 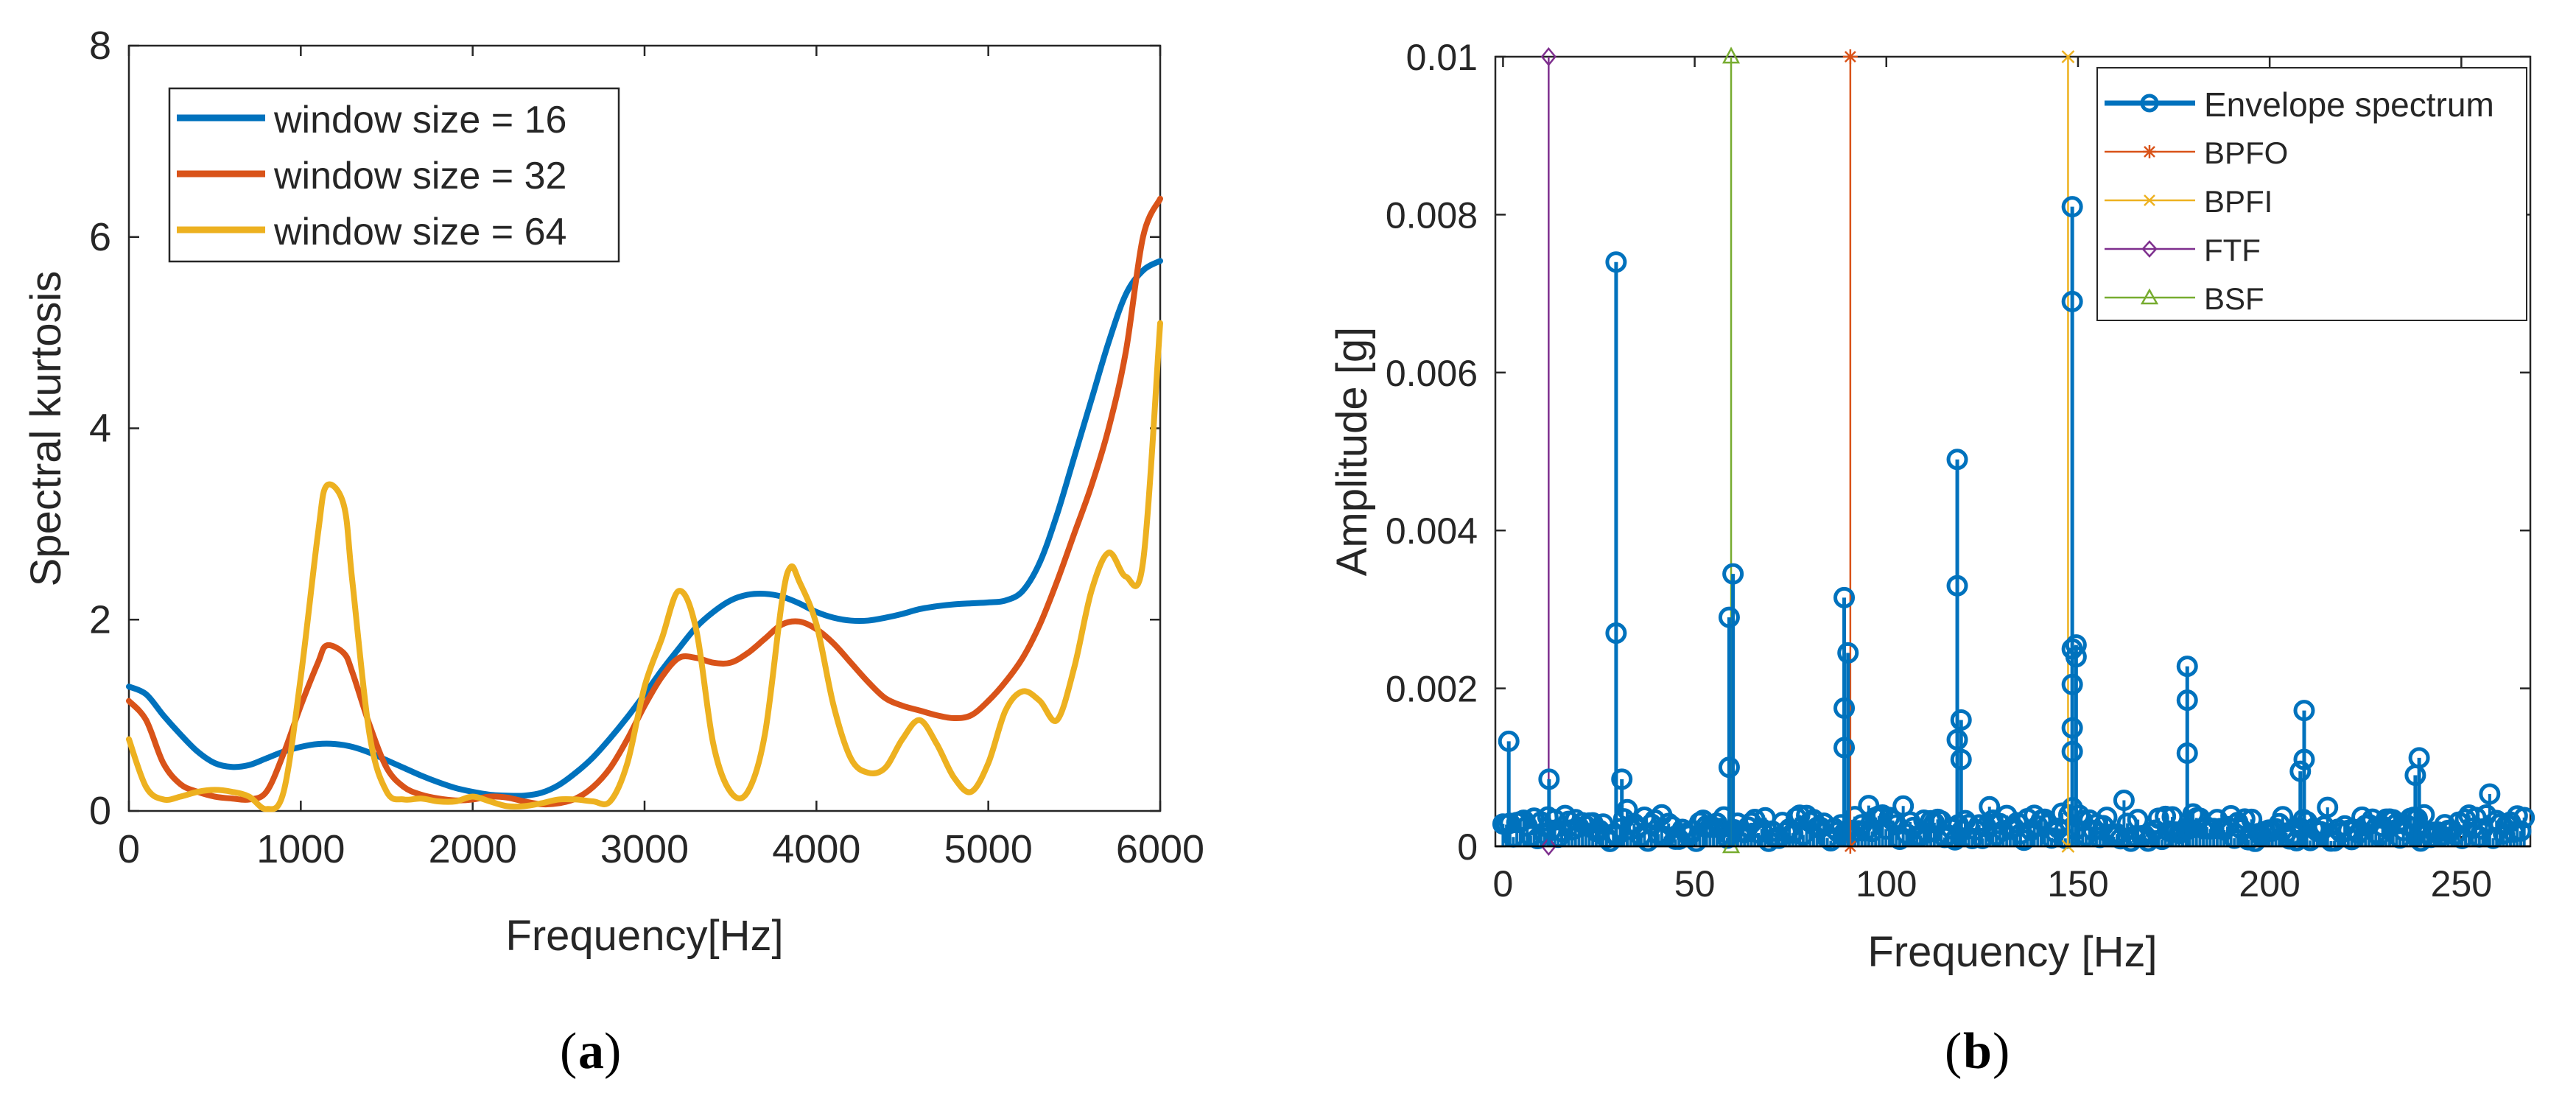 What do you see at coordinates (2012, 952) in the screenshot?
I see `panel-b-x-axis-label: Frequency [Hz]` at bounding box center [2012, 952].